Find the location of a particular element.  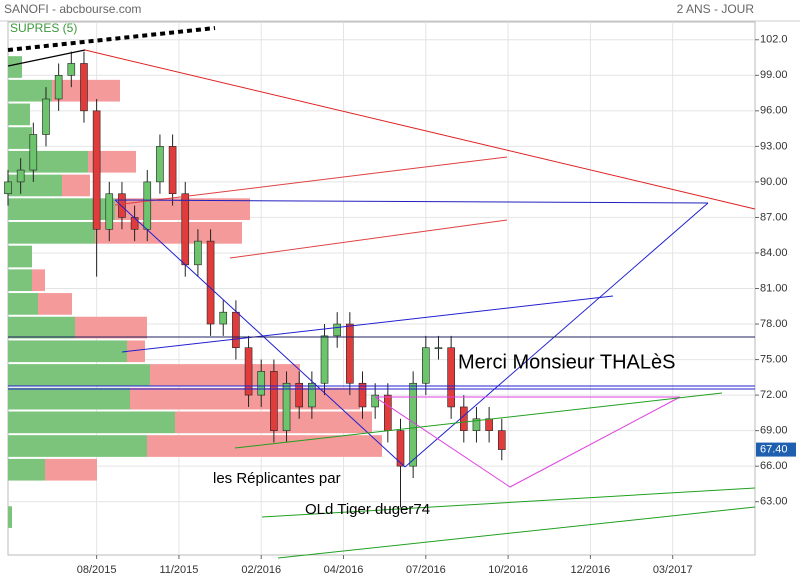

x-tick-label: 02/2016 is located at coordinates (261, 570).